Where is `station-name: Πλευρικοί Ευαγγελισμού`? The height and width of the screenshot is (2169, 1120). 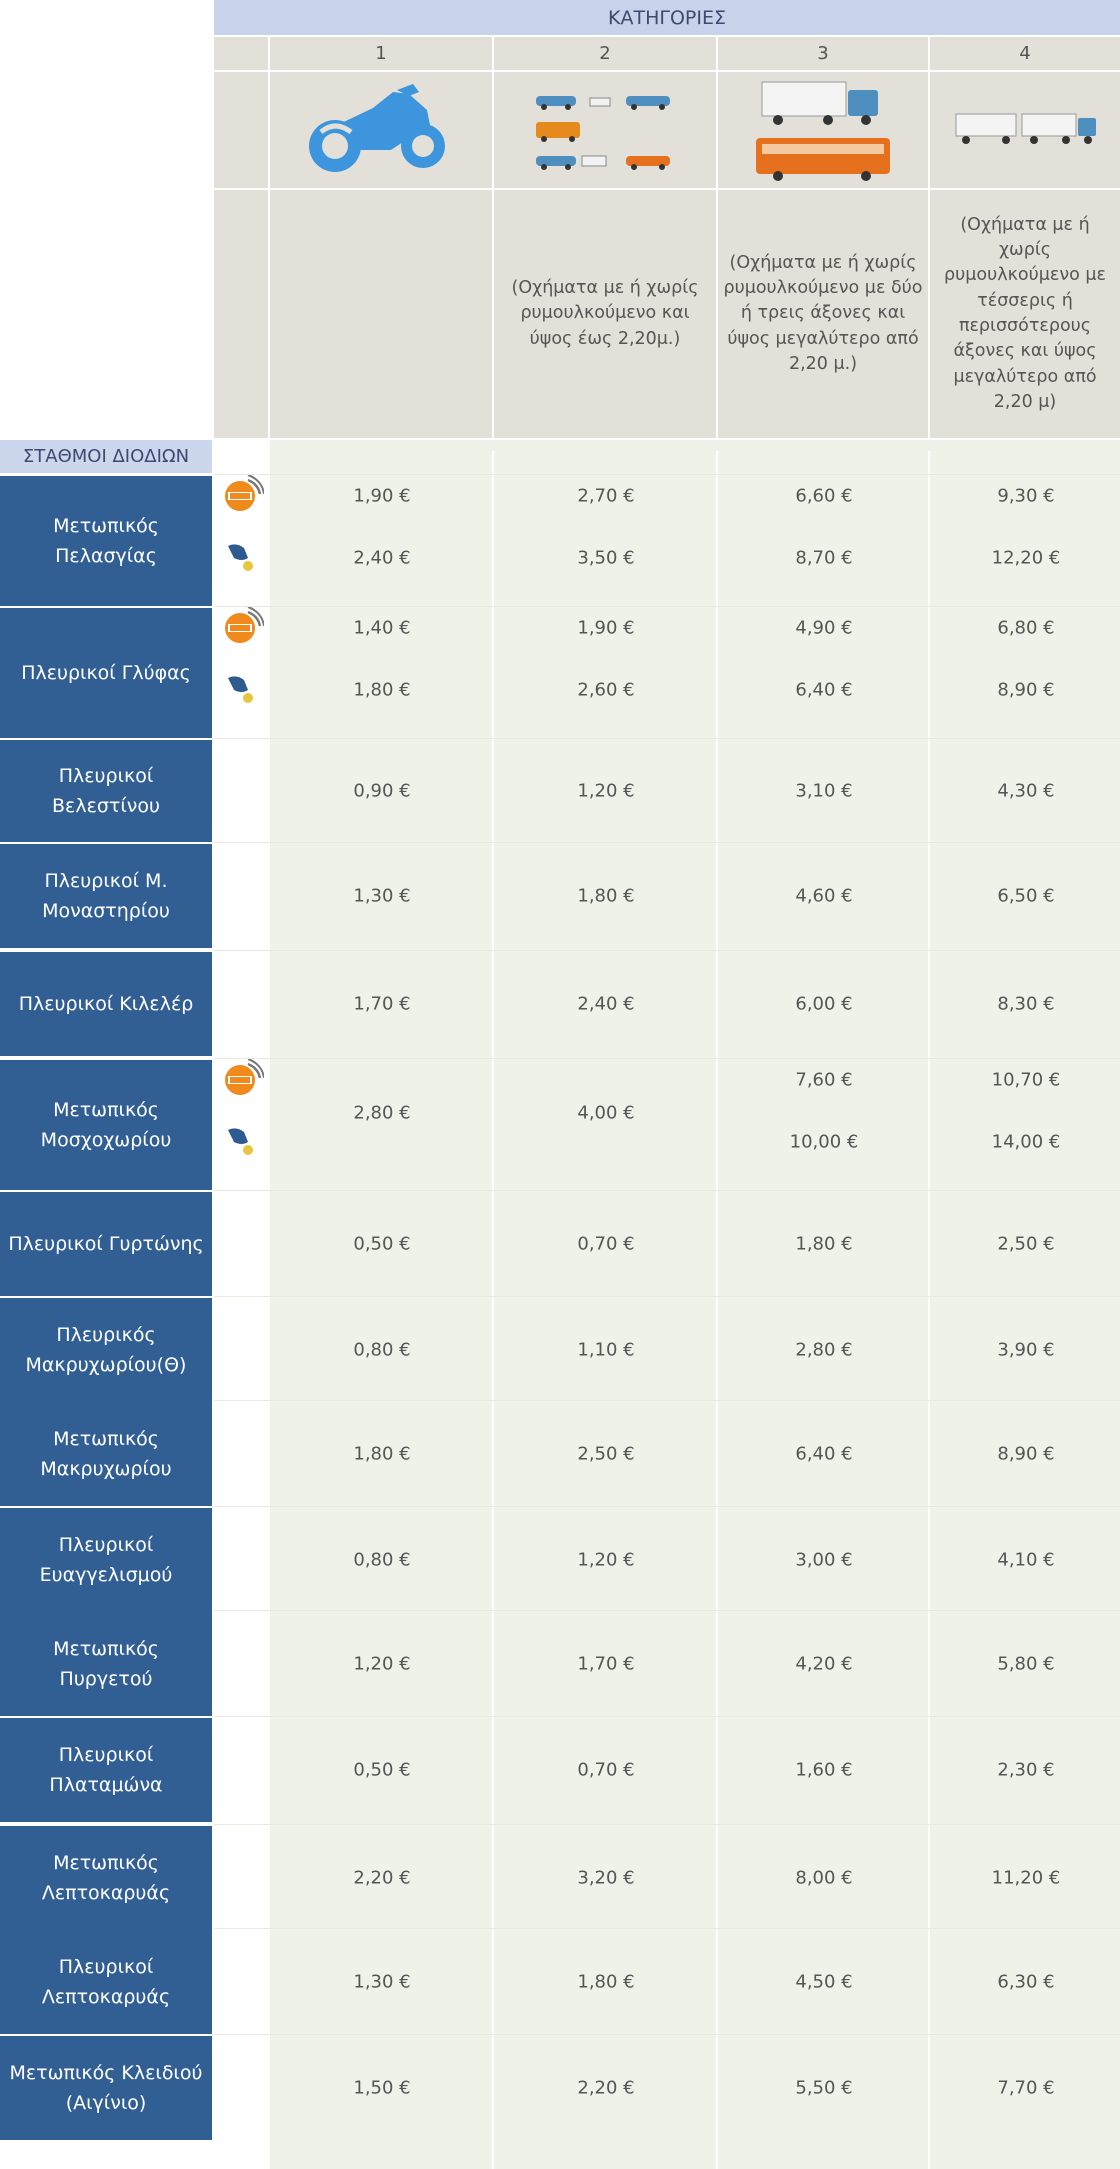
station-name: Πλευρικοί Ευαγγελισμού is located at coordinates (106, 1560).